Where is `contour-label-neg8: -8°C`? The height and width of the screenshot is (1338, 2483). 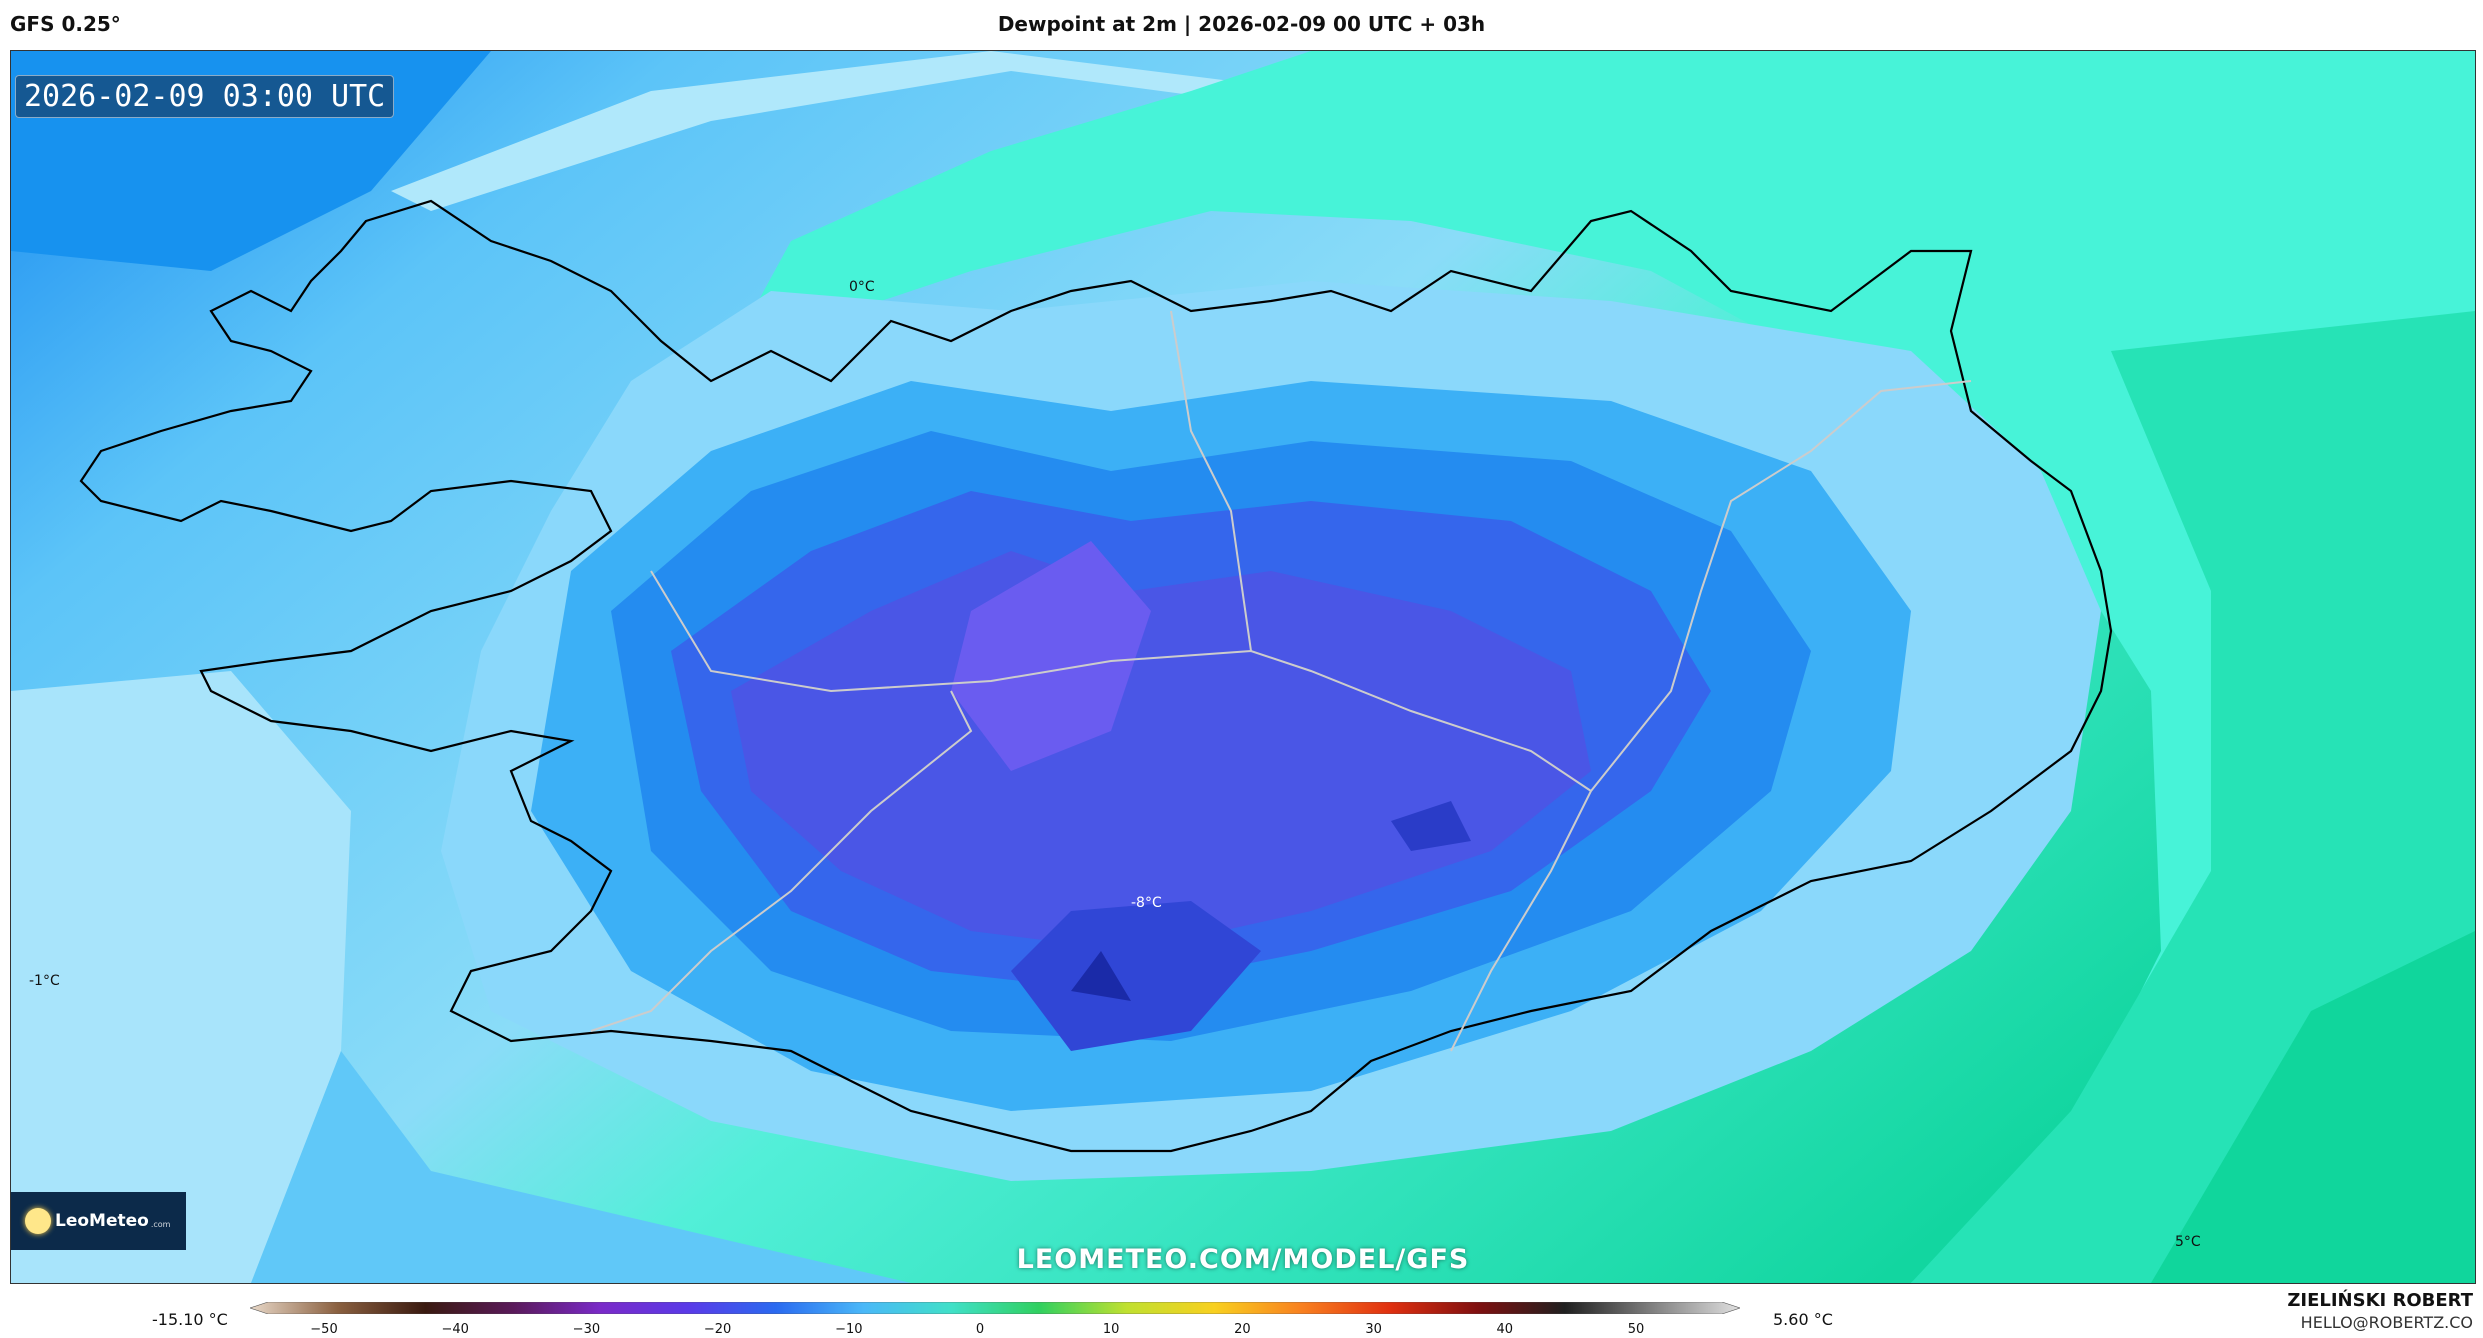
contour-label-neg8: -8°C is located at coordinates (1146, 903).